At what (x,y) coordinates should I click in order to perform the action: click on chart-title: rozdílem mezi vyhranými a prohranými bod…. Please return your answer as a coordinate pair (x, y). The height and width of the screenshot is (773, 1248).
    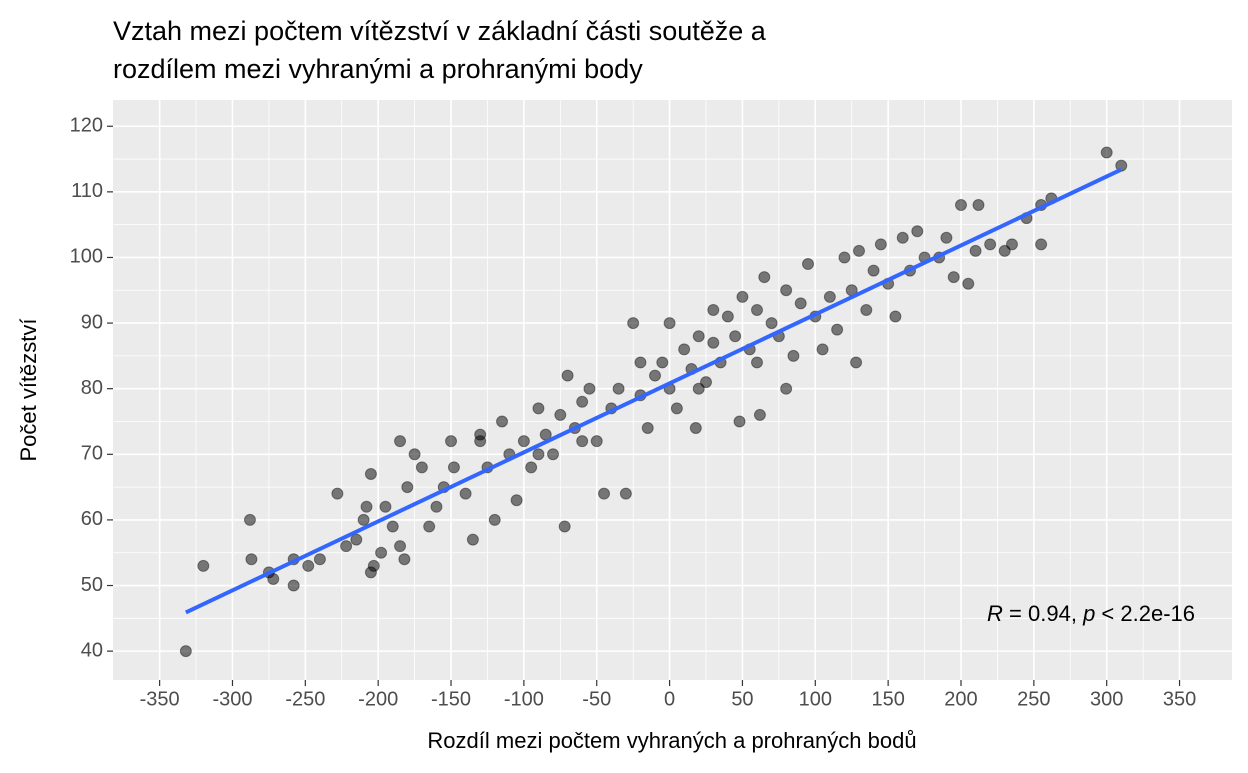
    Looking at the image, I should click on (378, 69).